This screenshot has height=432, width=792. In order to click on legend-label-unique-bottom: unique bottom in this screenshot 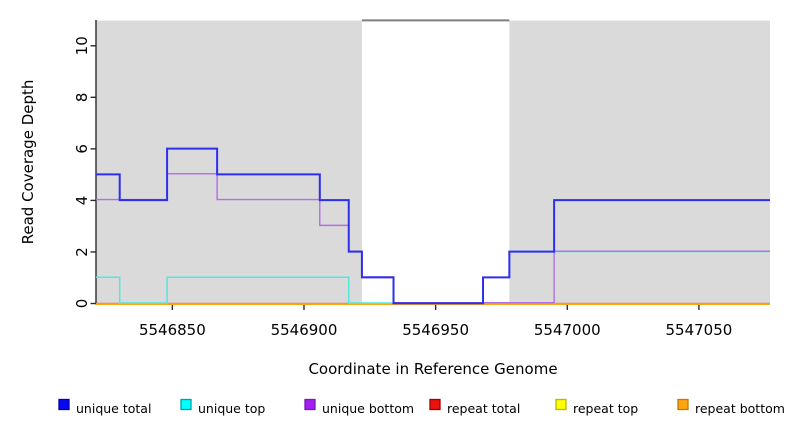, I will do `click(368, 408)`.